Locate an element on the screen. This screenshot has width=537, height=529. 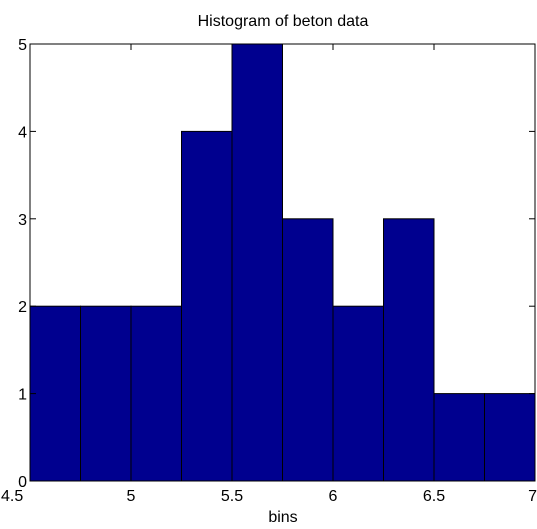
y-tick-label: 3 is located at coordinates (22, 220).